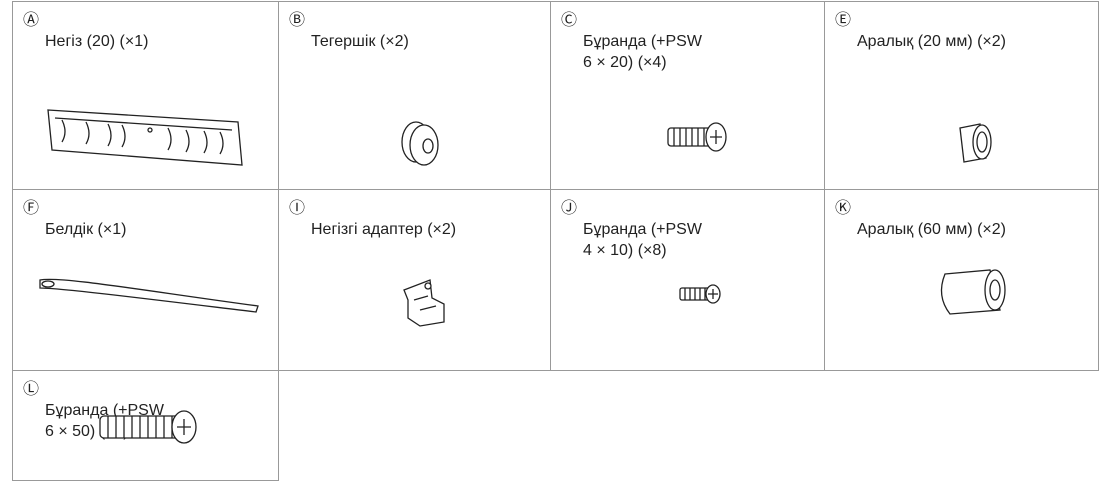 Image resolution: width=1112 pixels, height=481 pixels. I want to click on part-label: Ⓒ Бұранда (+PSW 6 × 20) (×4), so click(631, 41).